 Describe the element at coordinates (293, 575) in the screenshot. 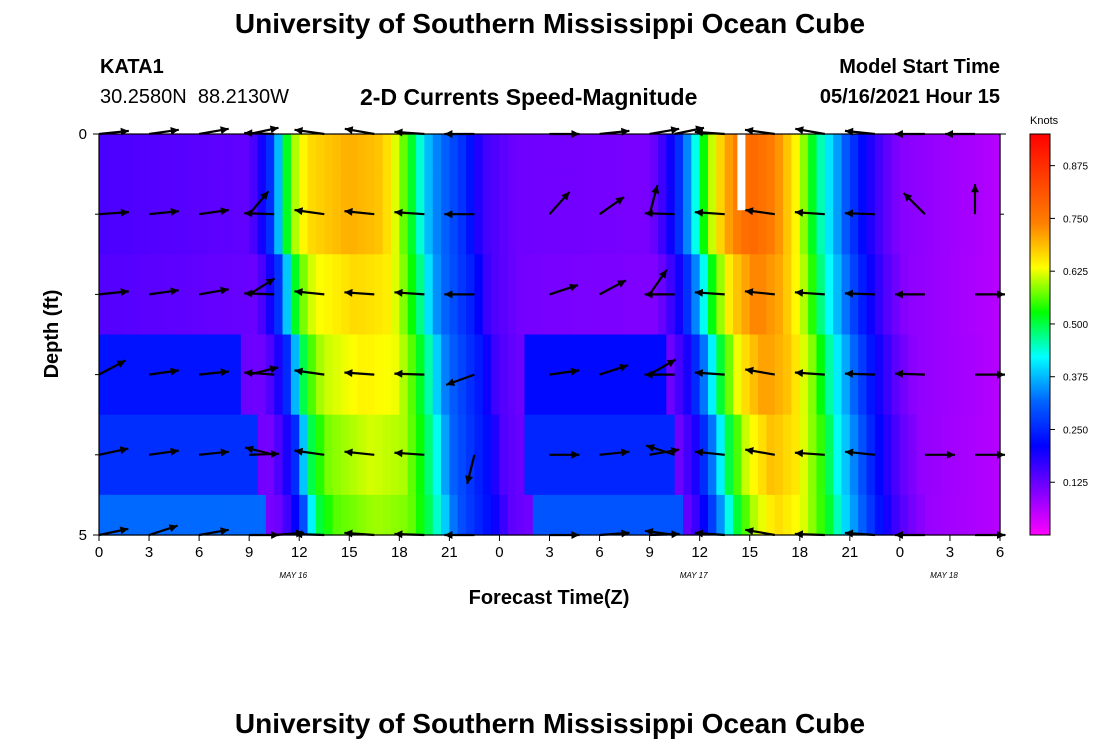

I see `date-label: MAY 16` at that location.